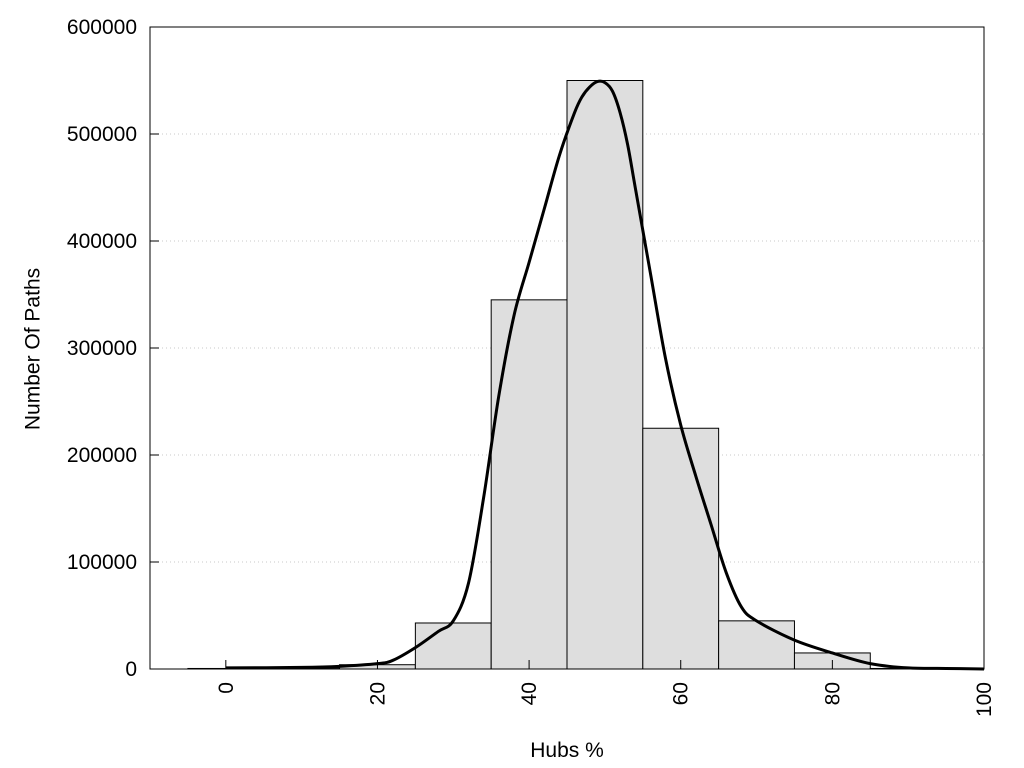  I want to click on x-tick-label: 40, so click(529, 693).